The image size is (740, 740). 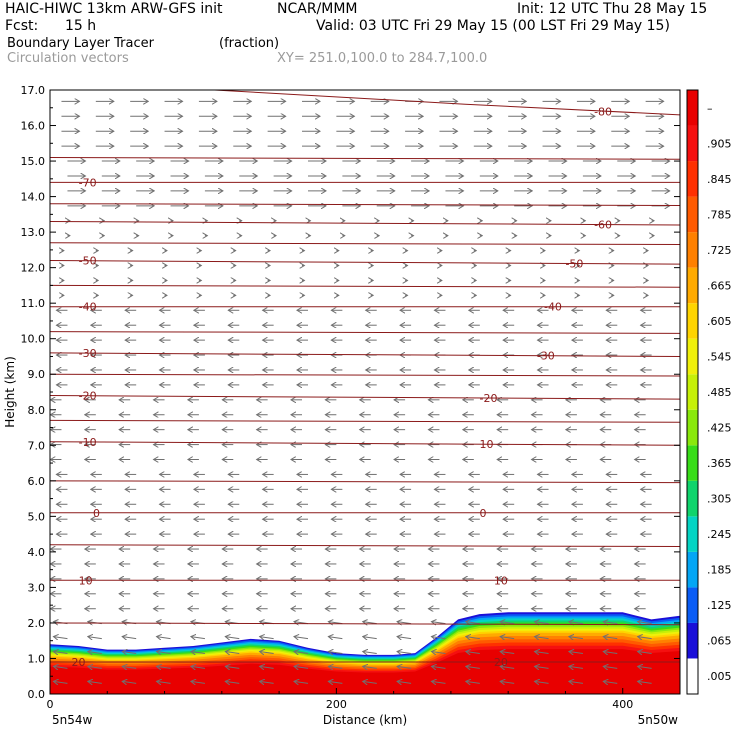 I want to click on y-tick-label: 12.0, so click(x=33, y=268).